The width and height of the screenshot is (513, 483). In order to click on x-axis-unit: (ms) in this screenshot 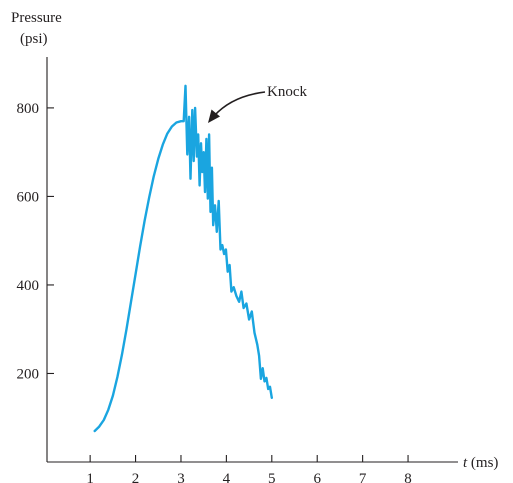, I will do `click(482, 463)`.